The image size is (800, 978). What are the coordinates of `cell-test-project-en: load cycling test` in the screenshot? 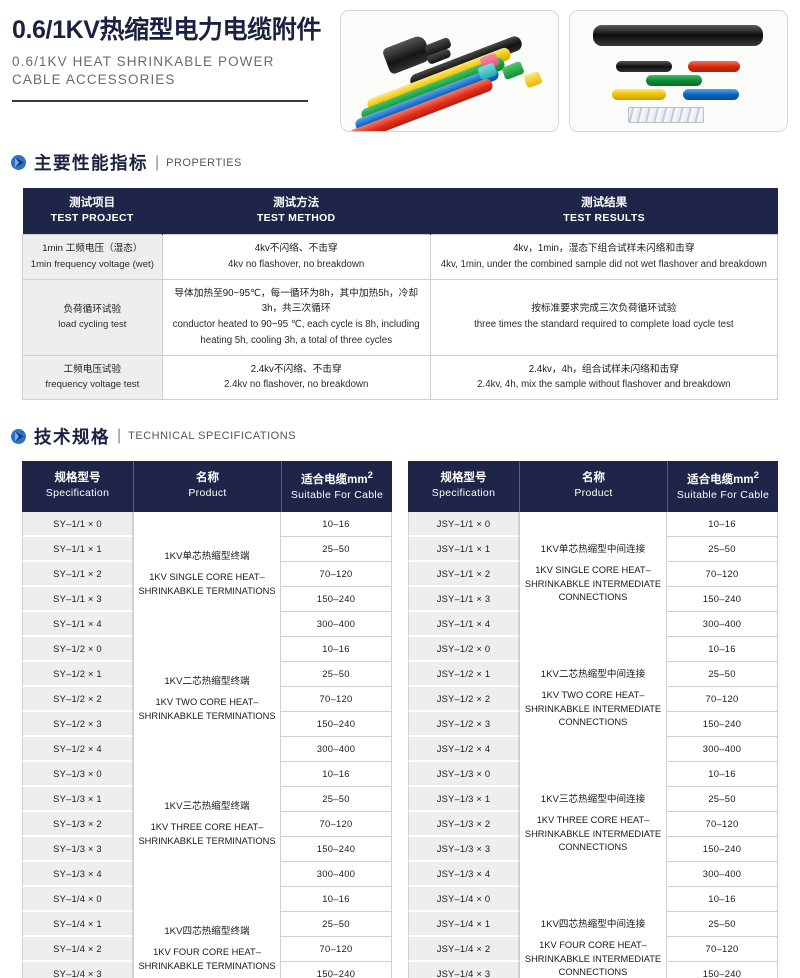 It's located at (92, 325).